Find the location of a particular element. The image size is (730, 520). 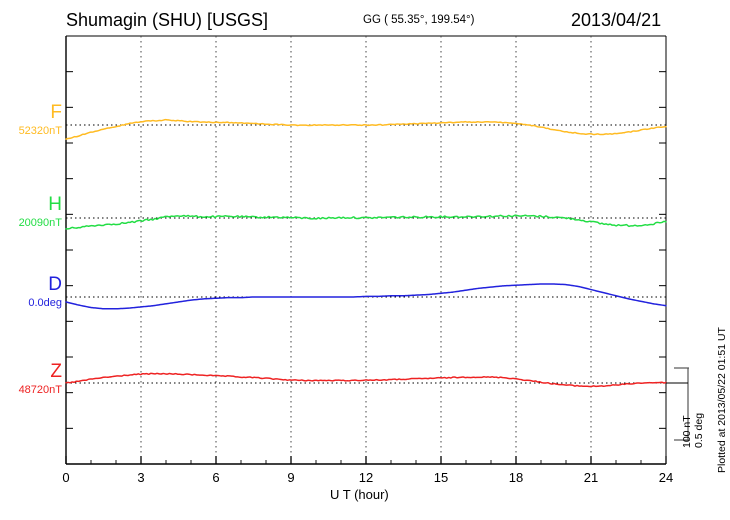

xtick-label: 12 is located at coordinates (366, 477).